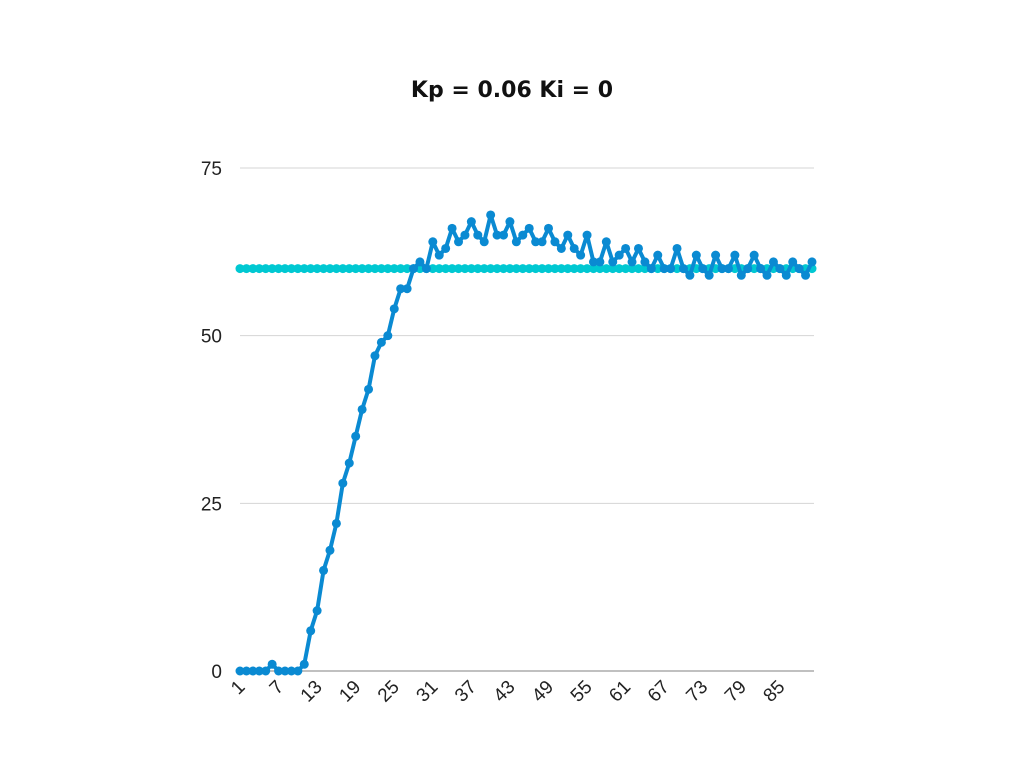 This screenshot has height=768, width=1024. Describe the element at coordinates (697, 692) in the screenshot. I see `x-tick-label: 73` at that location.